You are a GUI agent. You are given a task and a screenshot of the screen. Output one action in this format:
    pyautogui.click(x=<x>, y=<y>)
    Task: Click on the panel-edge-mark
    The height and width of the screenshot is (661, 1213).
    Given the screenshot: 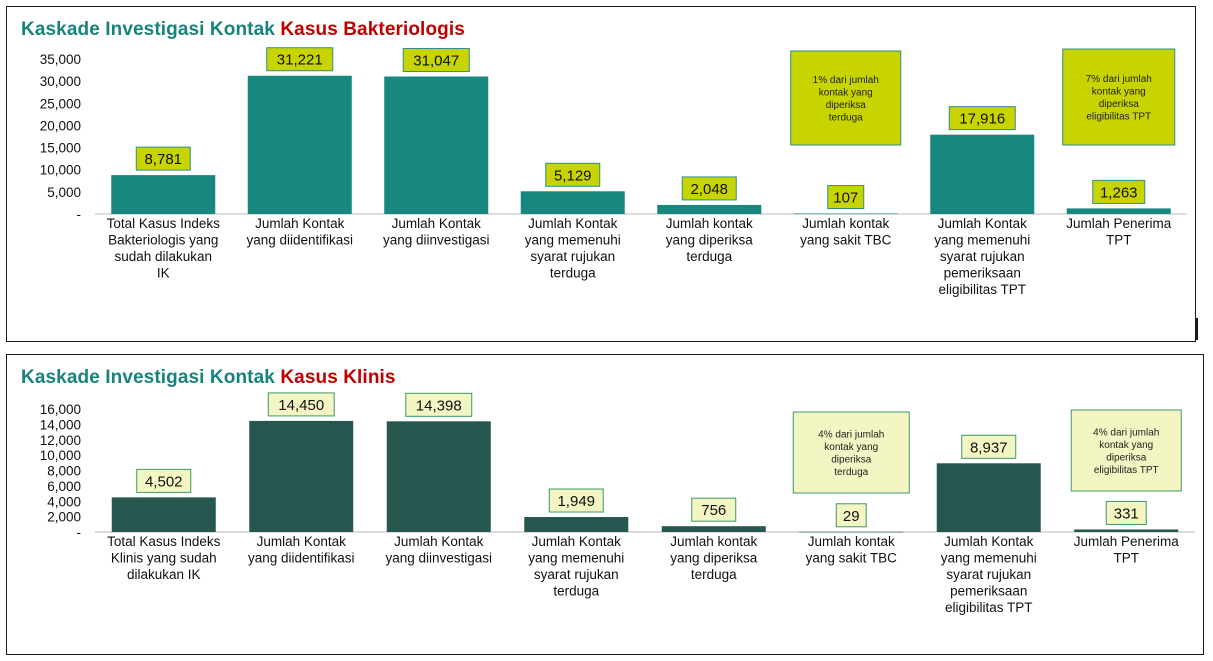 What is the action you would take?
    pyautogui.click(x=1197, y=329)
    